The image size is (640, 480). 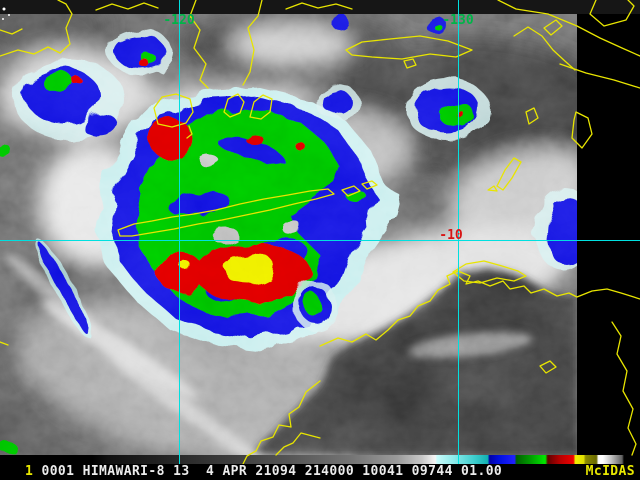 I want to click on frame-number: 1, so click(x=29, y=471).